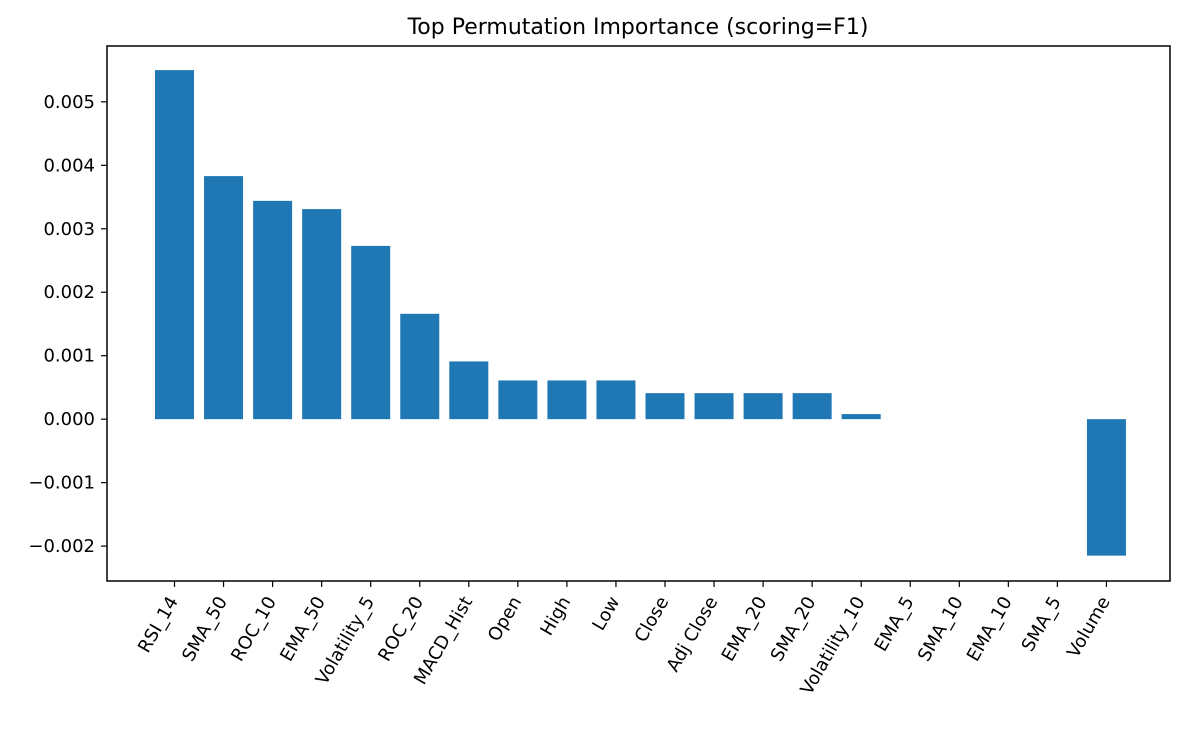 The width and height of the screenshot is (1185, 732). What do you see at coordinates (69, 229) in the screenshot?
I see `y-tick-label: 0.003` at bounding box center [69, 229].